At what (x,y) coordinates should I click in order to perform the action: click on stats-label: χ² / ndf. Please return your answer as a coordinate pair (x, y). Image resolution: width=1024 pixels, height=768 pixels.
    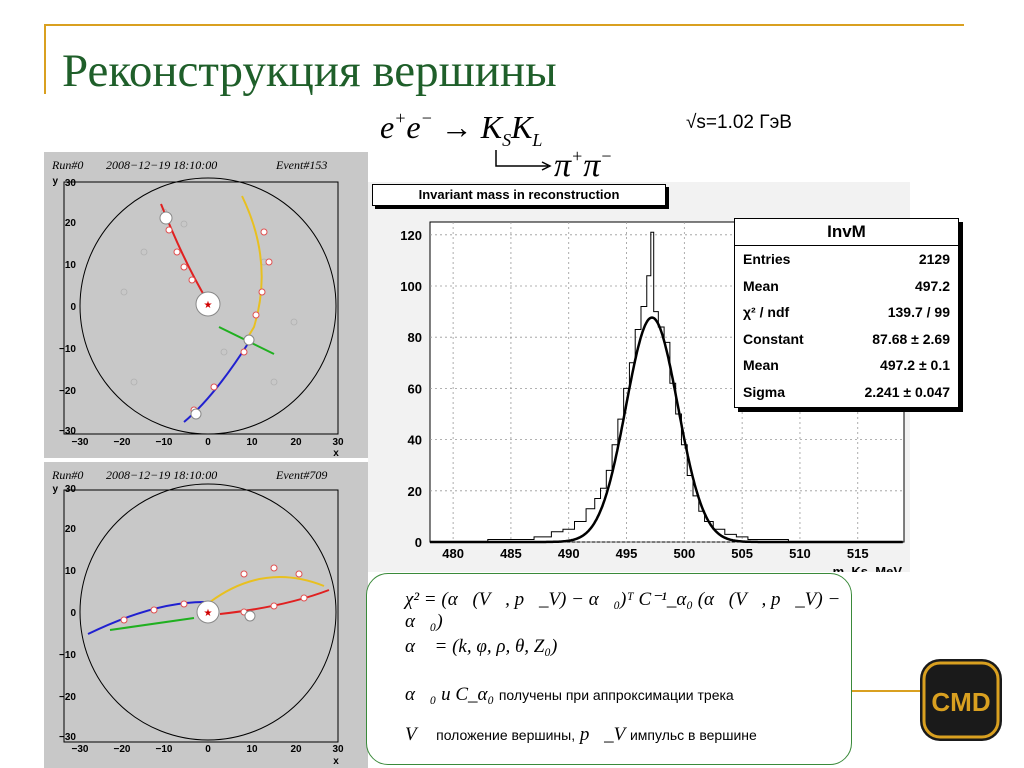
    Looking at the image, I should click on (766, 312).